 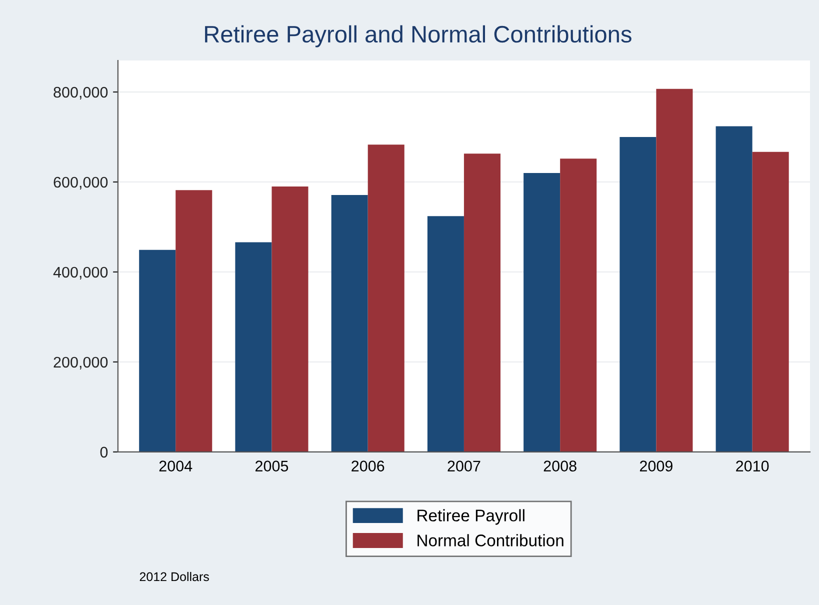 What do you see at coordinates (418, 36) in the screenshot?
I see `chart-title: Retiree Payroll and Normal Contributions` at bounding box center [418, 36].